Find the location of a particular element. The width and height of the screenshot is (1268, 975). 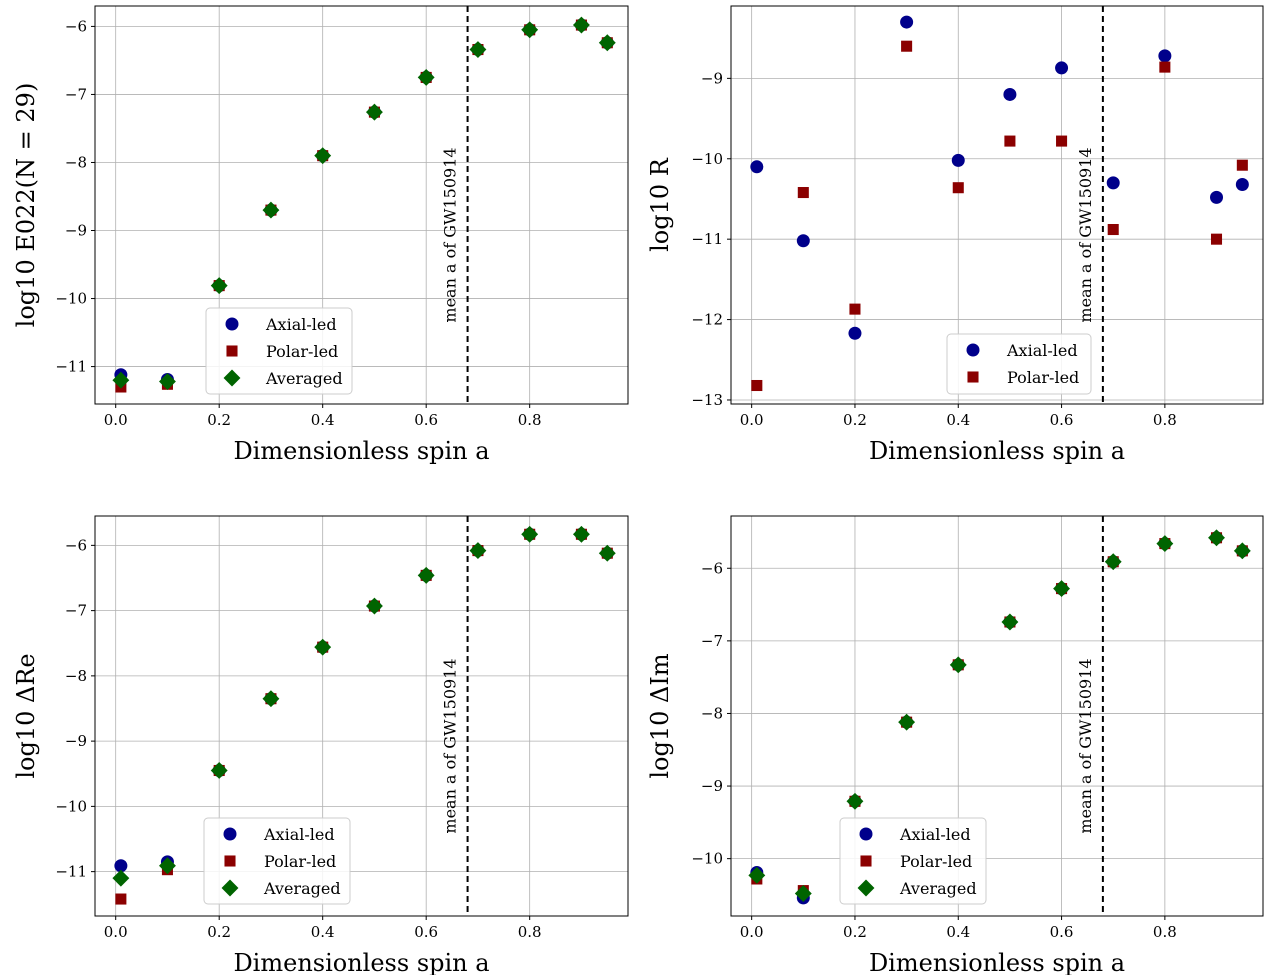

y-tick-label: −9 is located at coordinates (76, 741).